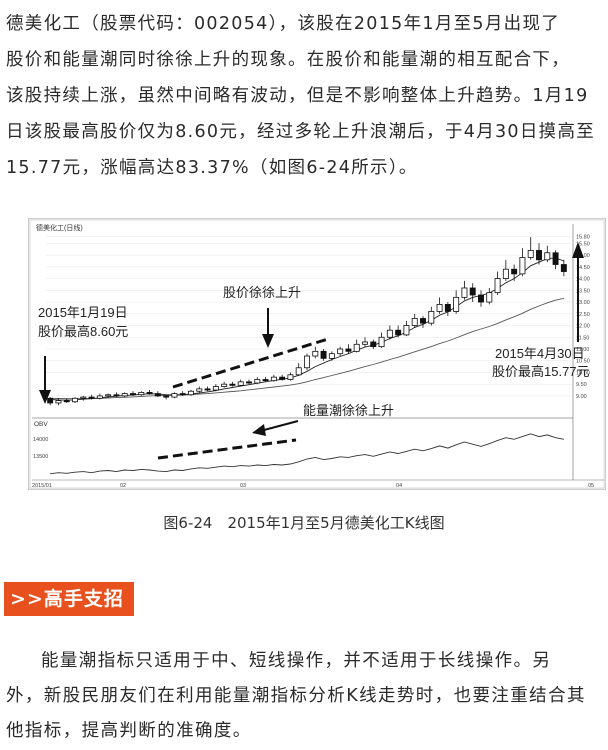 Image resolution: width=608 pixels, height=750 pixels. Describe the element at coordinates (243, 486) in the screenshot. I see `x-tick-label: 03` at that location.